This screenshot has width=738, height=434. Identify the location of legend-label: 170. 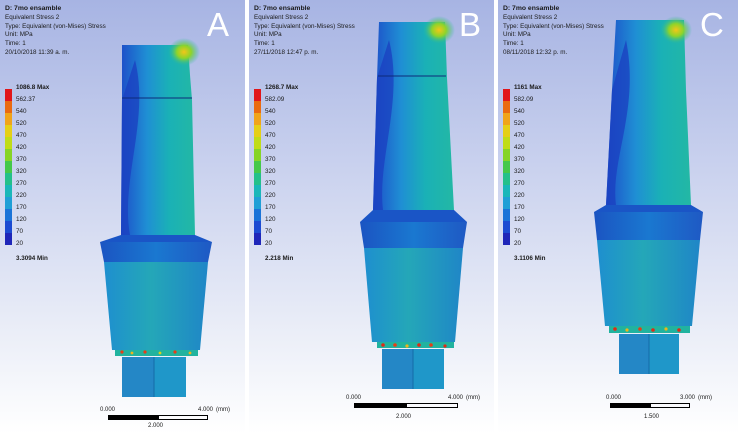
(270, 207).